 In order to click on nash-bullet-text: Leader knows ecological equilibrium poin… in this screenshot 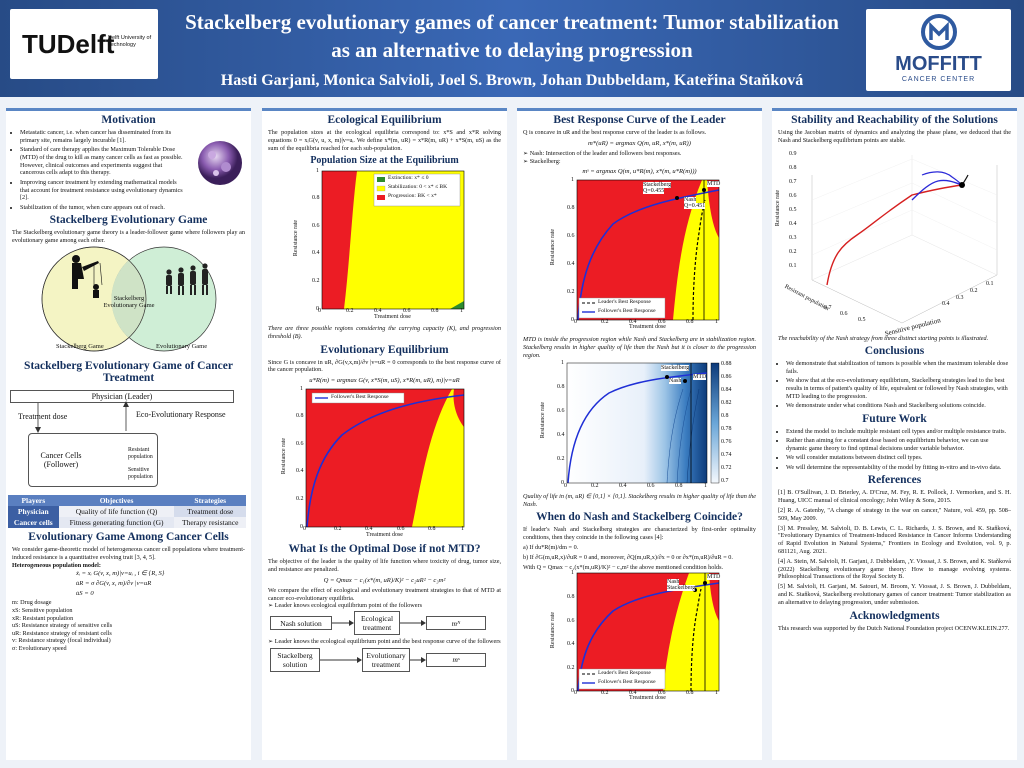, I will do `click(348, 606)`.